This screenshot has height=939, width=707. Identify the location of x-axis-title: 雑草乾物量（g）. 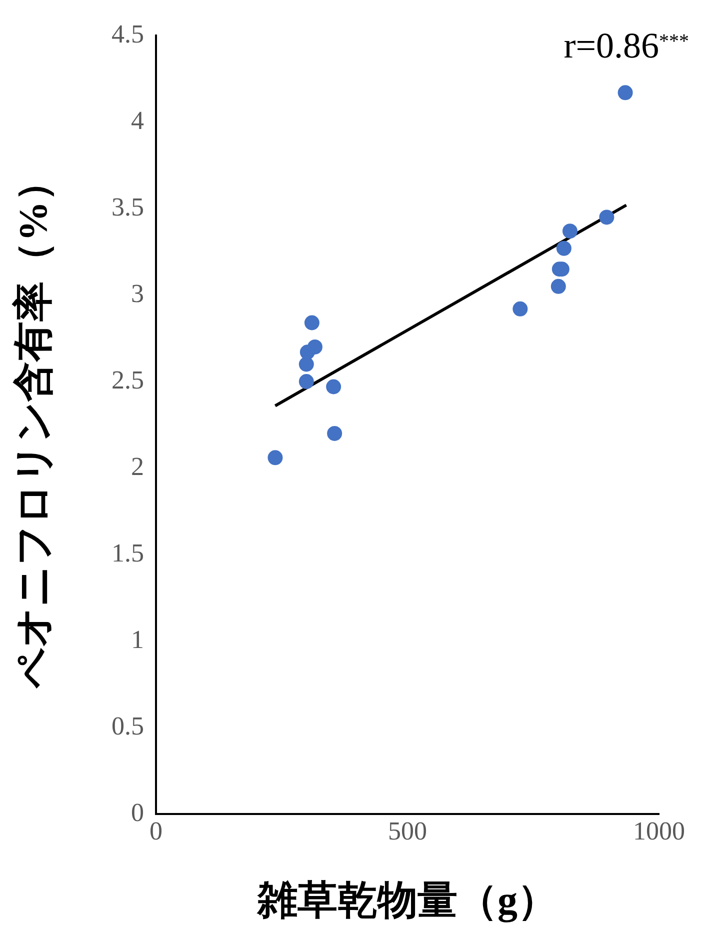
(407, 899).